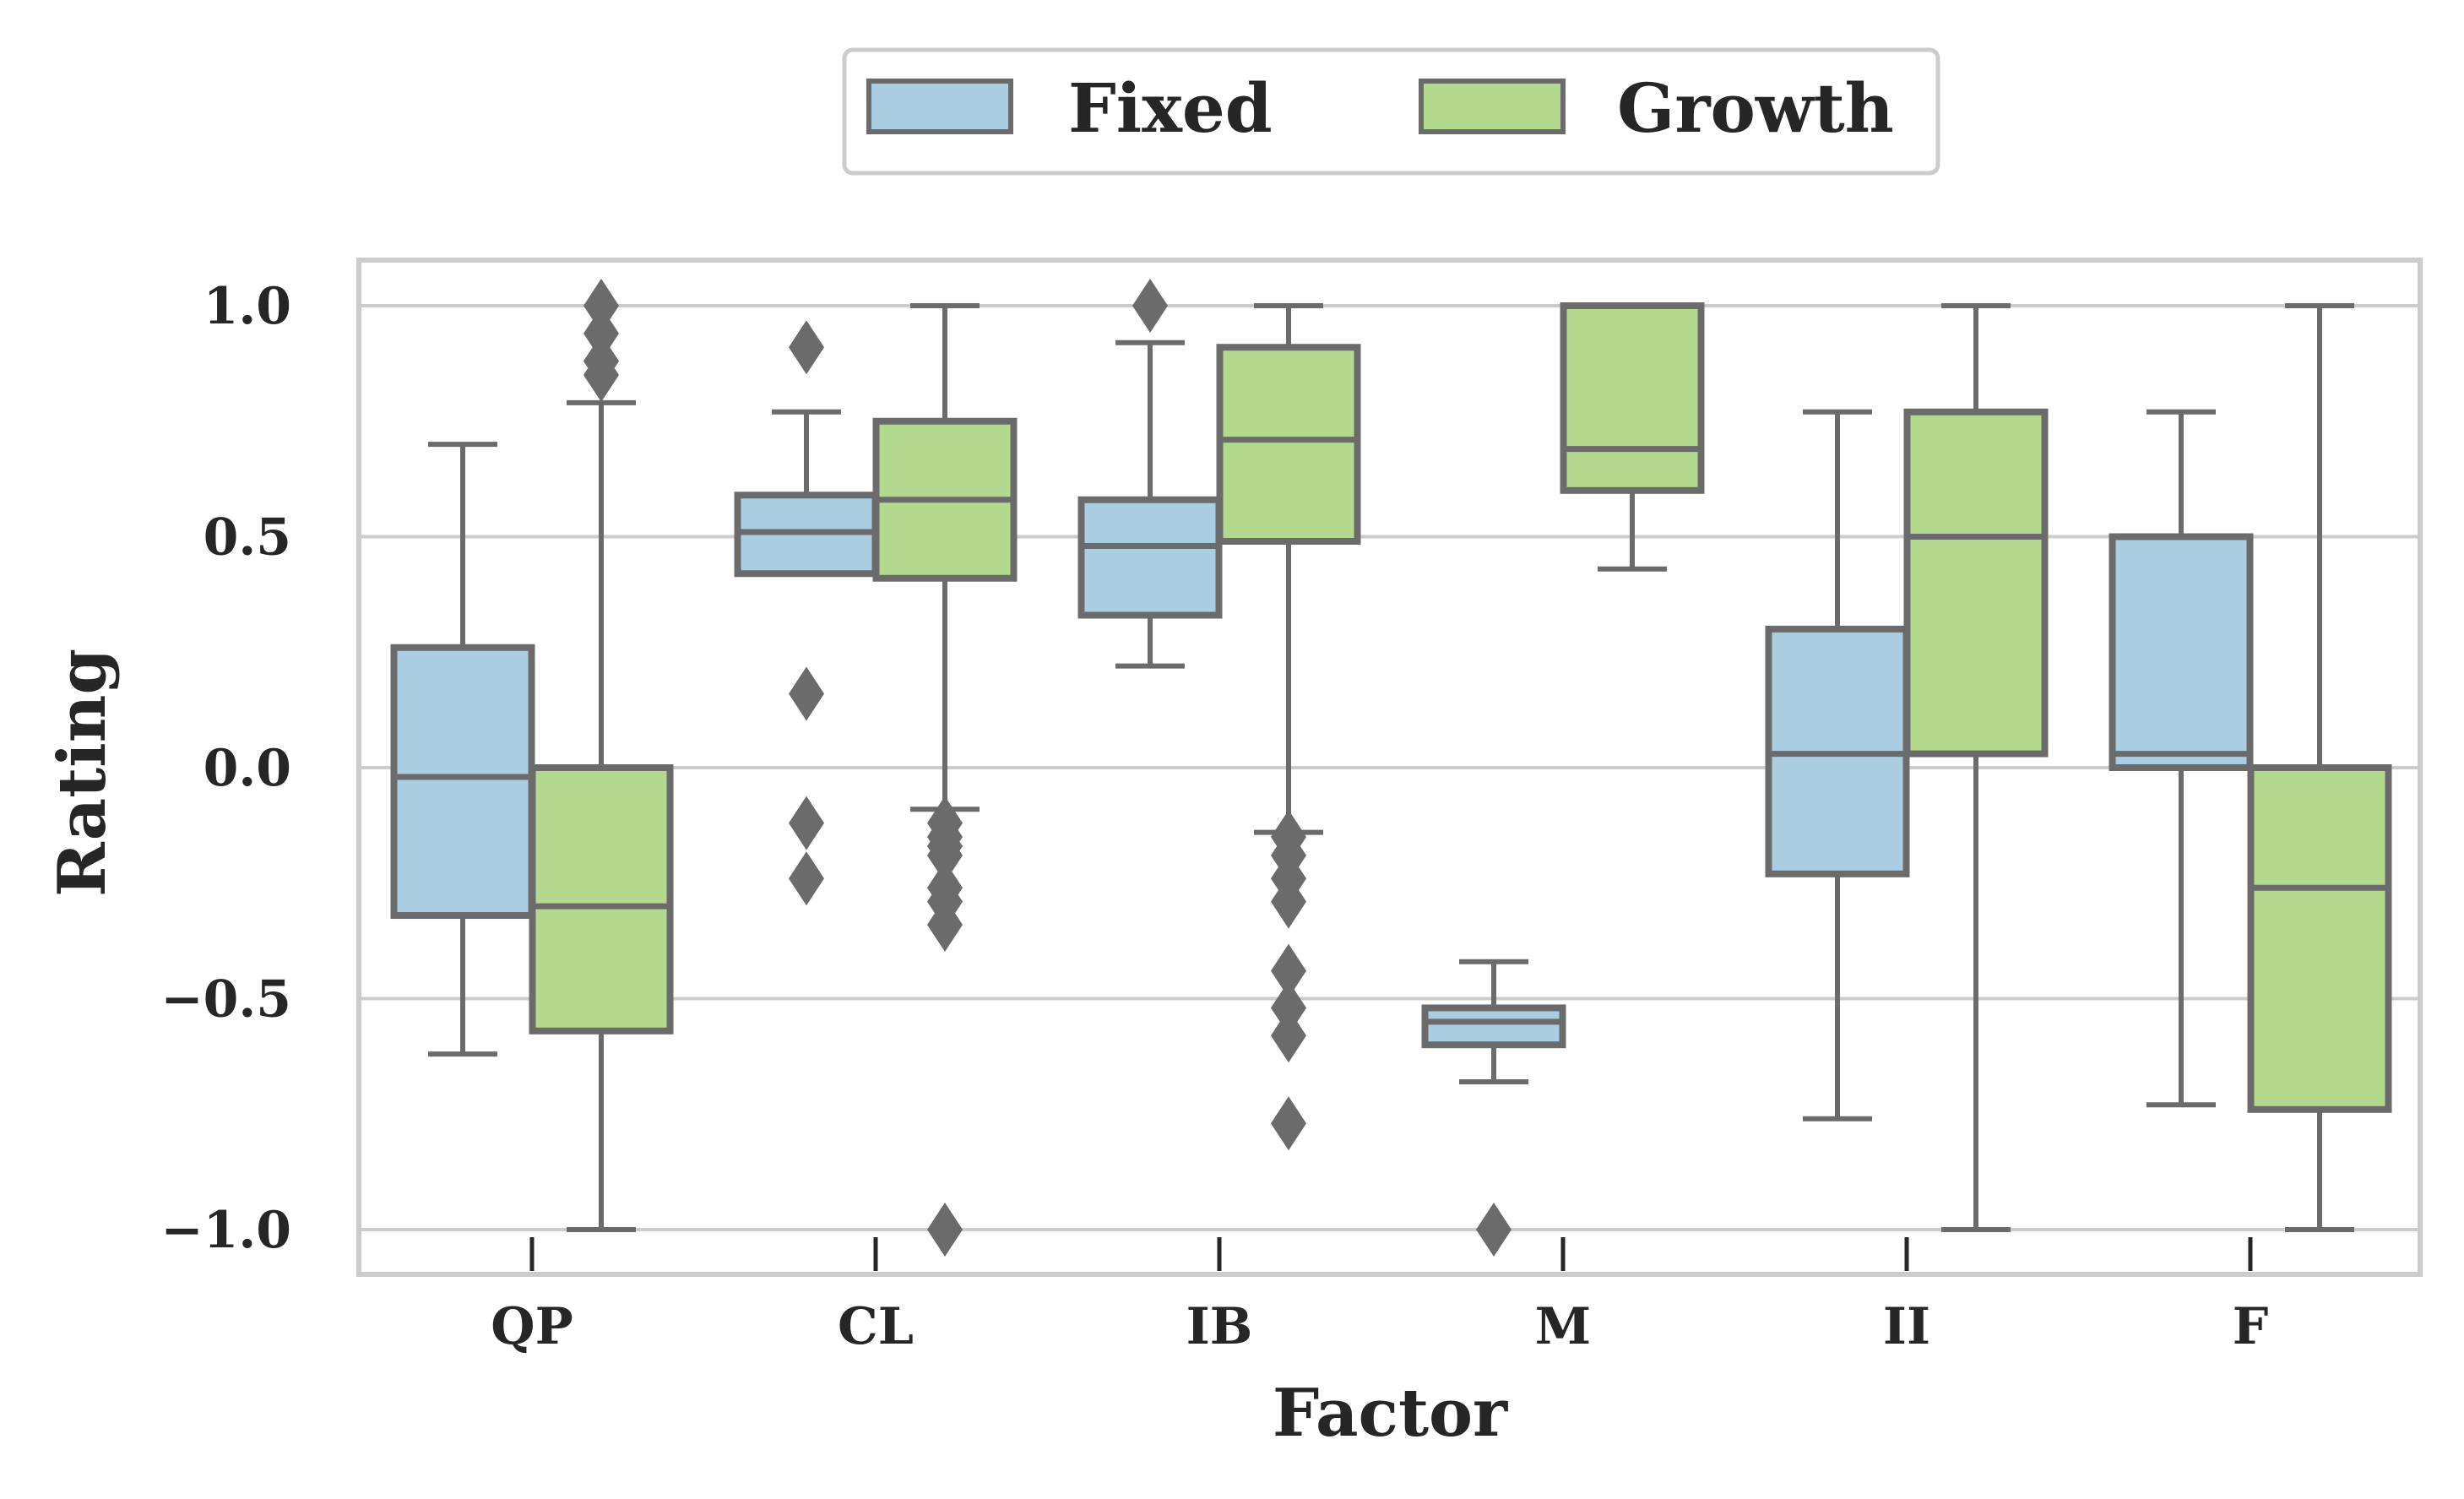  I want to click on legend-label-fixed: Fixed, so click(1170, 108).